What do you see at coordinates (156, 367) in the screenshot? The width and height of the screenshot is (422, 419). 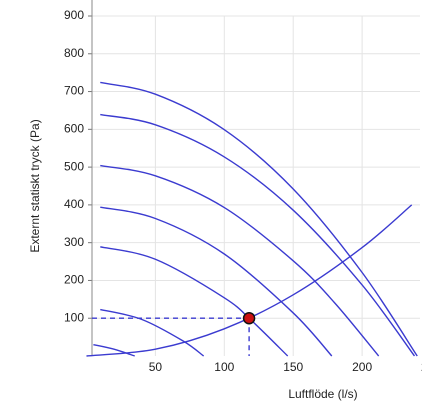 I see `x-tick-label: 50` at bounding box center [156, 367].